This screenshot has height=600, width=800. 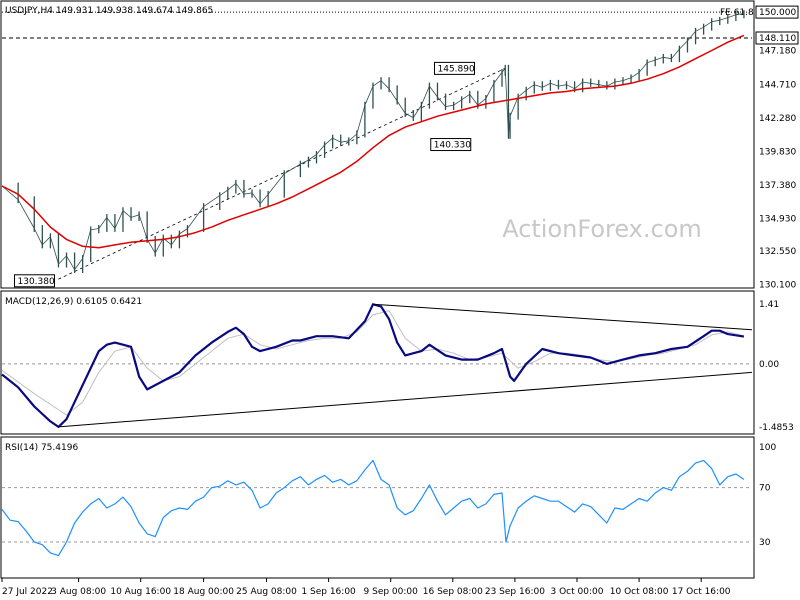 What do you see at coordinates (765, 543) in the screenshot?
I see `rsi-tick-label: 30` at bounding box center [765, 543].